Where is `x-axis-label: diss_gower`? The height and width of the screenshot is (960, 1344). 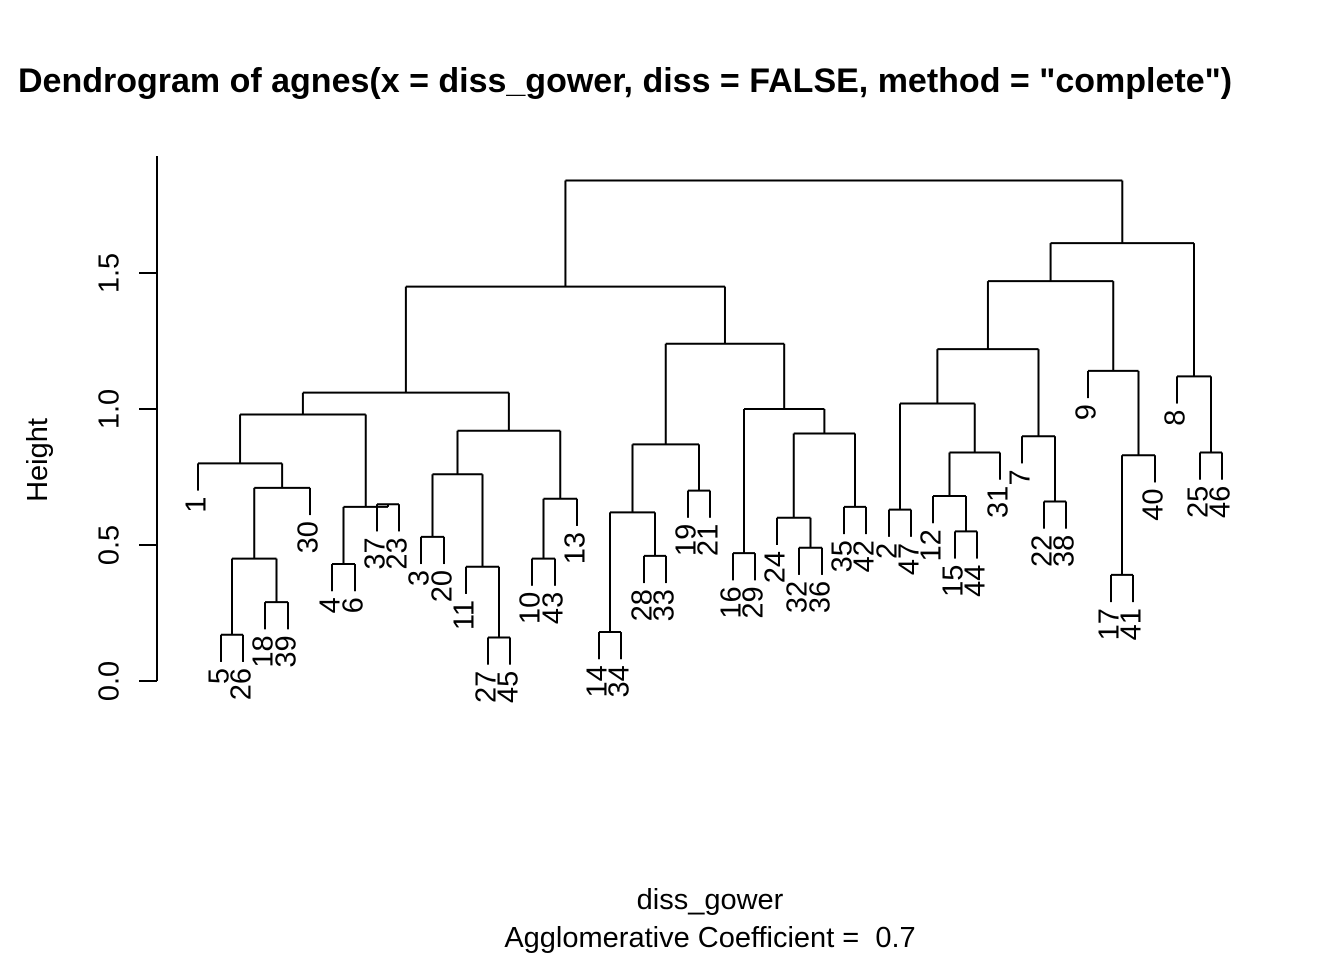 x-axis-label: diss_gower is located at coordinates (710, 900).